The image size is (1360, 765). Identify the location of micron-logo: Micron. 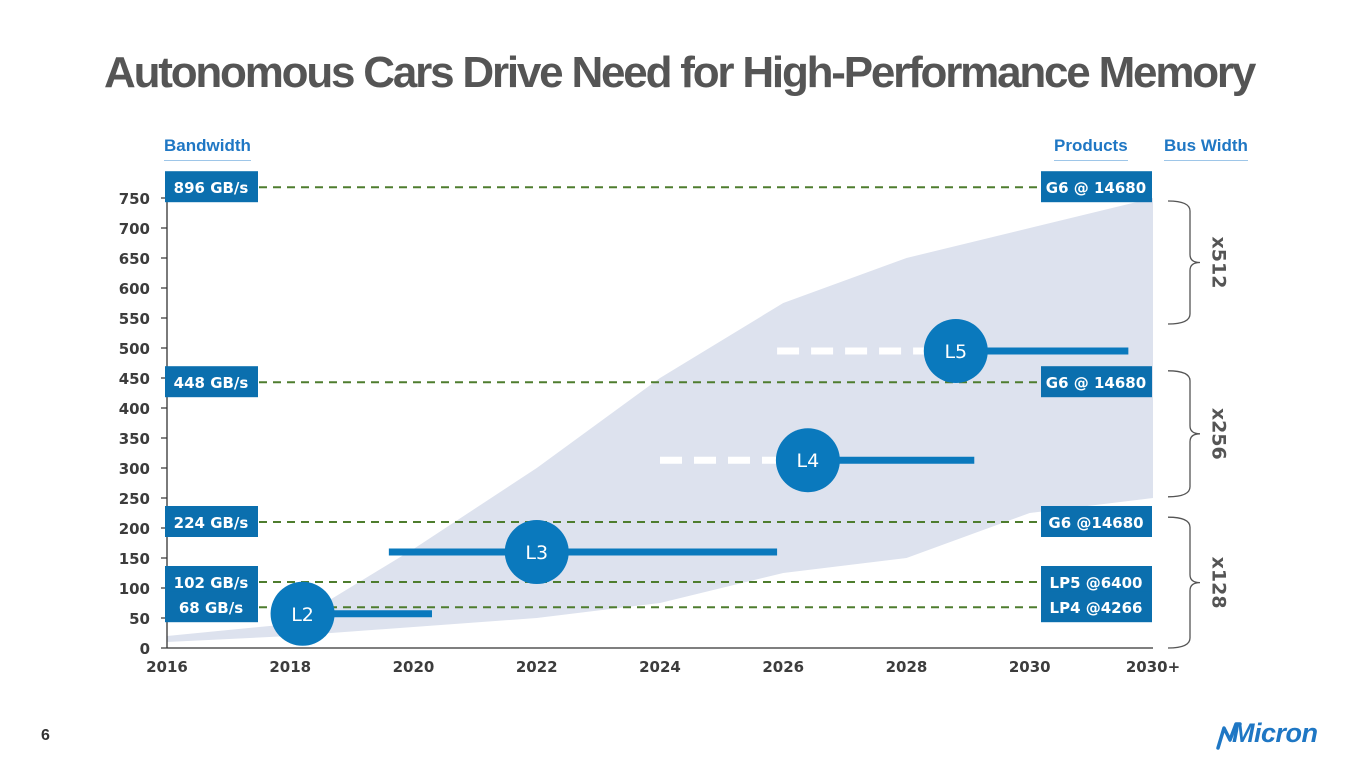
(1269, 735).